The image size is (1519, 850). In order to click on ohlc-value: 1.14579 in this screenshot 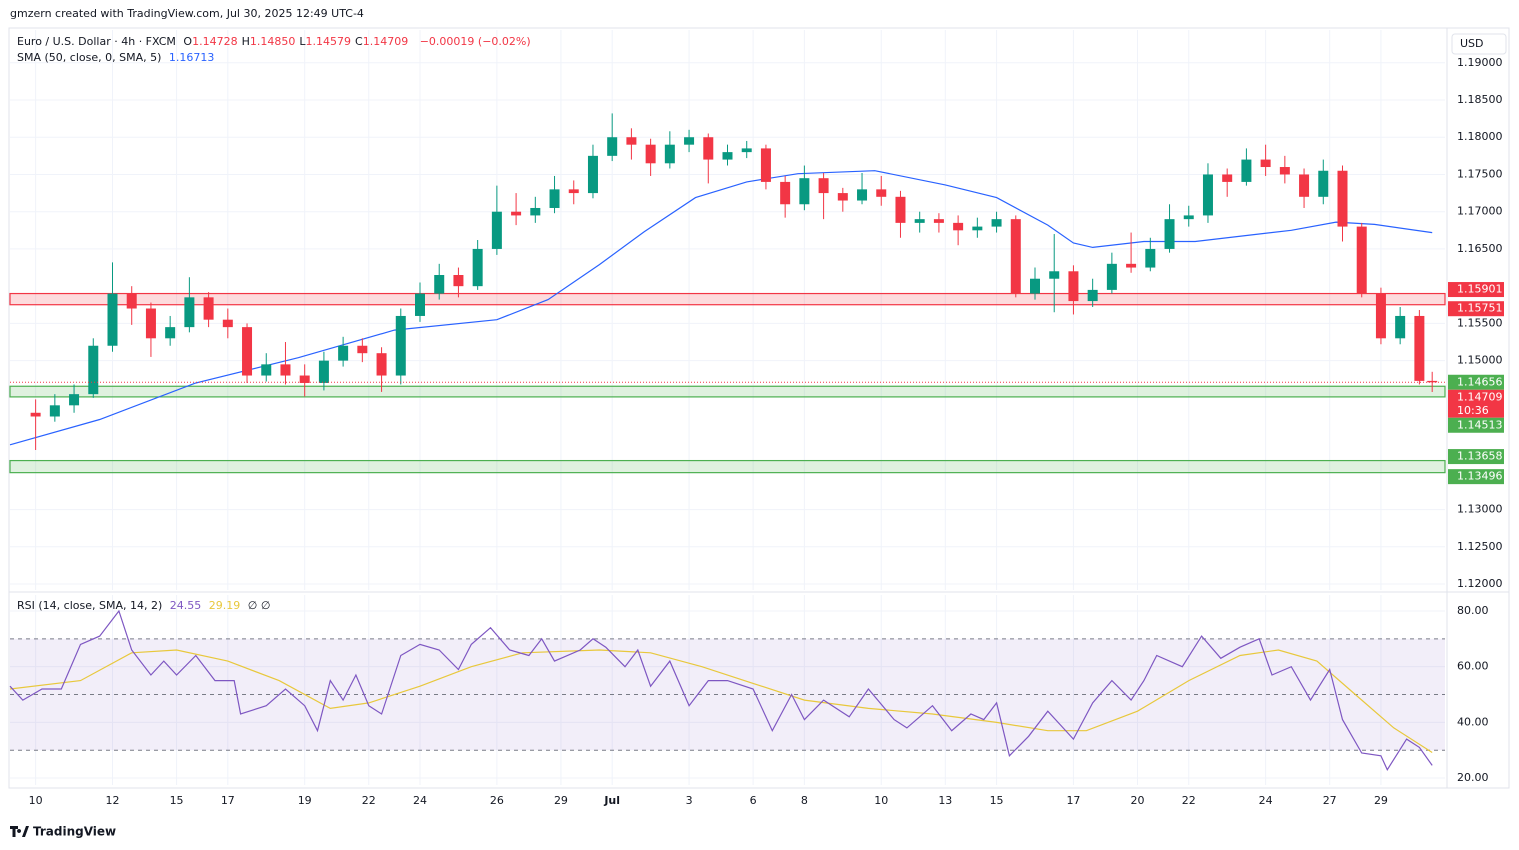, I will do `click(328, 41)`.